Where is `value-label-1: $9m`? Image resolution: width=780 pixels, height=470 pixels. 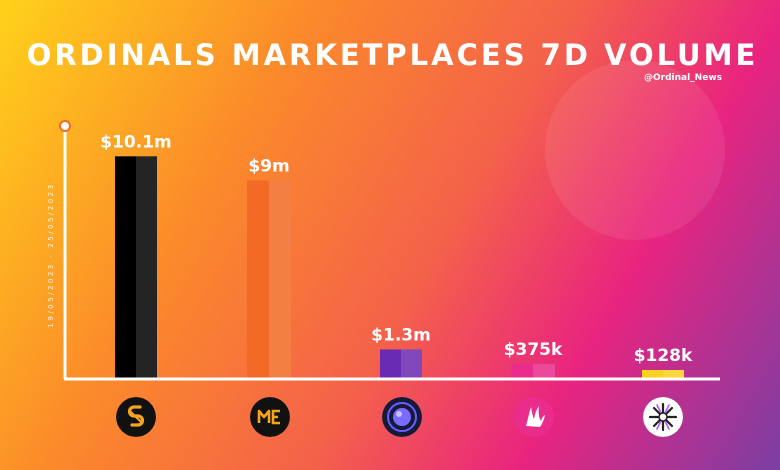 value-label-1: $9m is located at coordinates (268, 166).